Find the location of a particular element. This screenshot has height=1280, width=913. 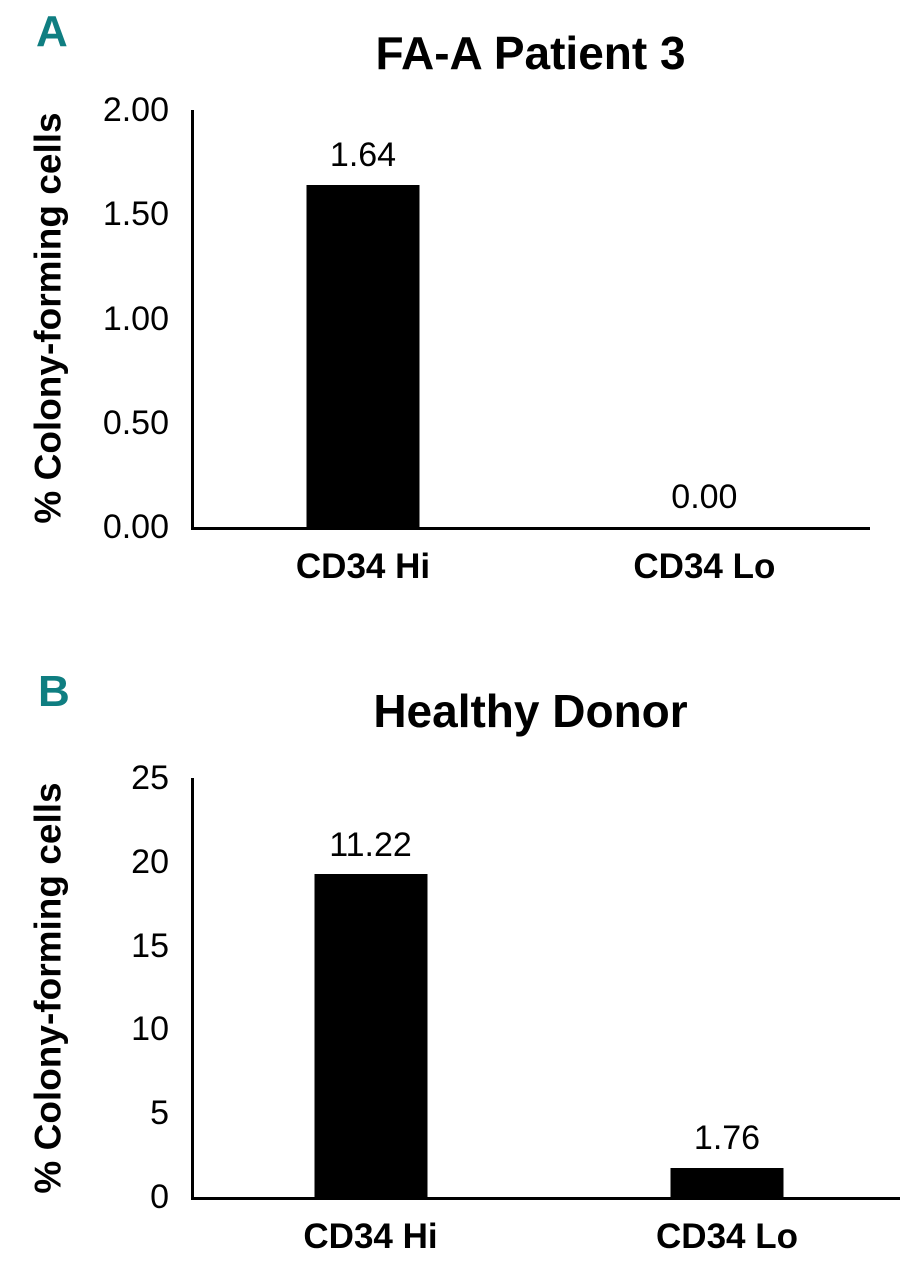

y-tick-label: 1.50 is located at coordinates (135, 214).